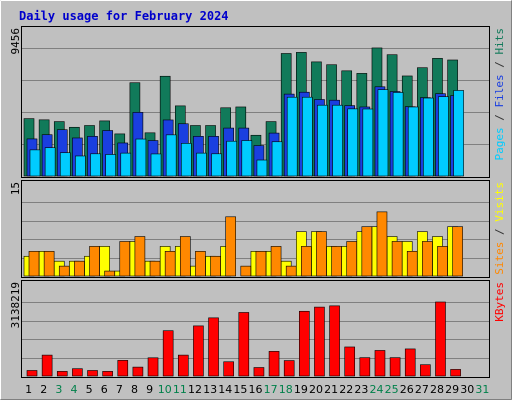  What do you see at coordinates (377, 389) in the screenshot?
I see `day-label-24: 24` at bounding box center [377, 389].